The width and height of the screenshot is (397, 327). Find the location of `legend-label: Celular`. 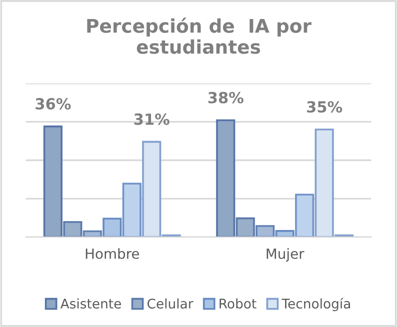

legend-label: Celular is located at coordinates (171, 303).